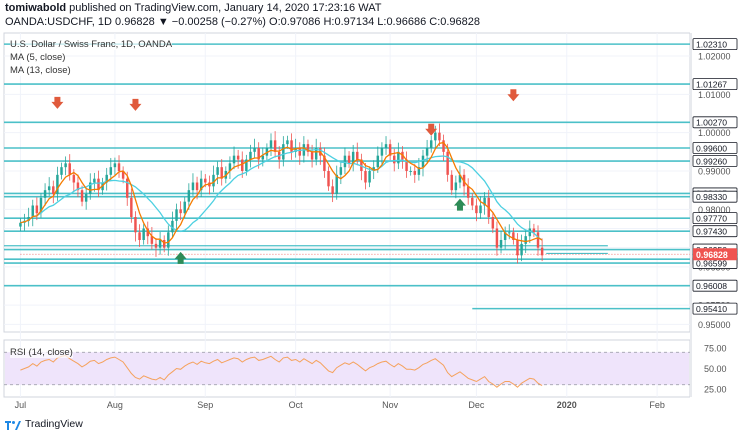  I want to click on y-tick-label-2: 1.00000, so click(714, 133).